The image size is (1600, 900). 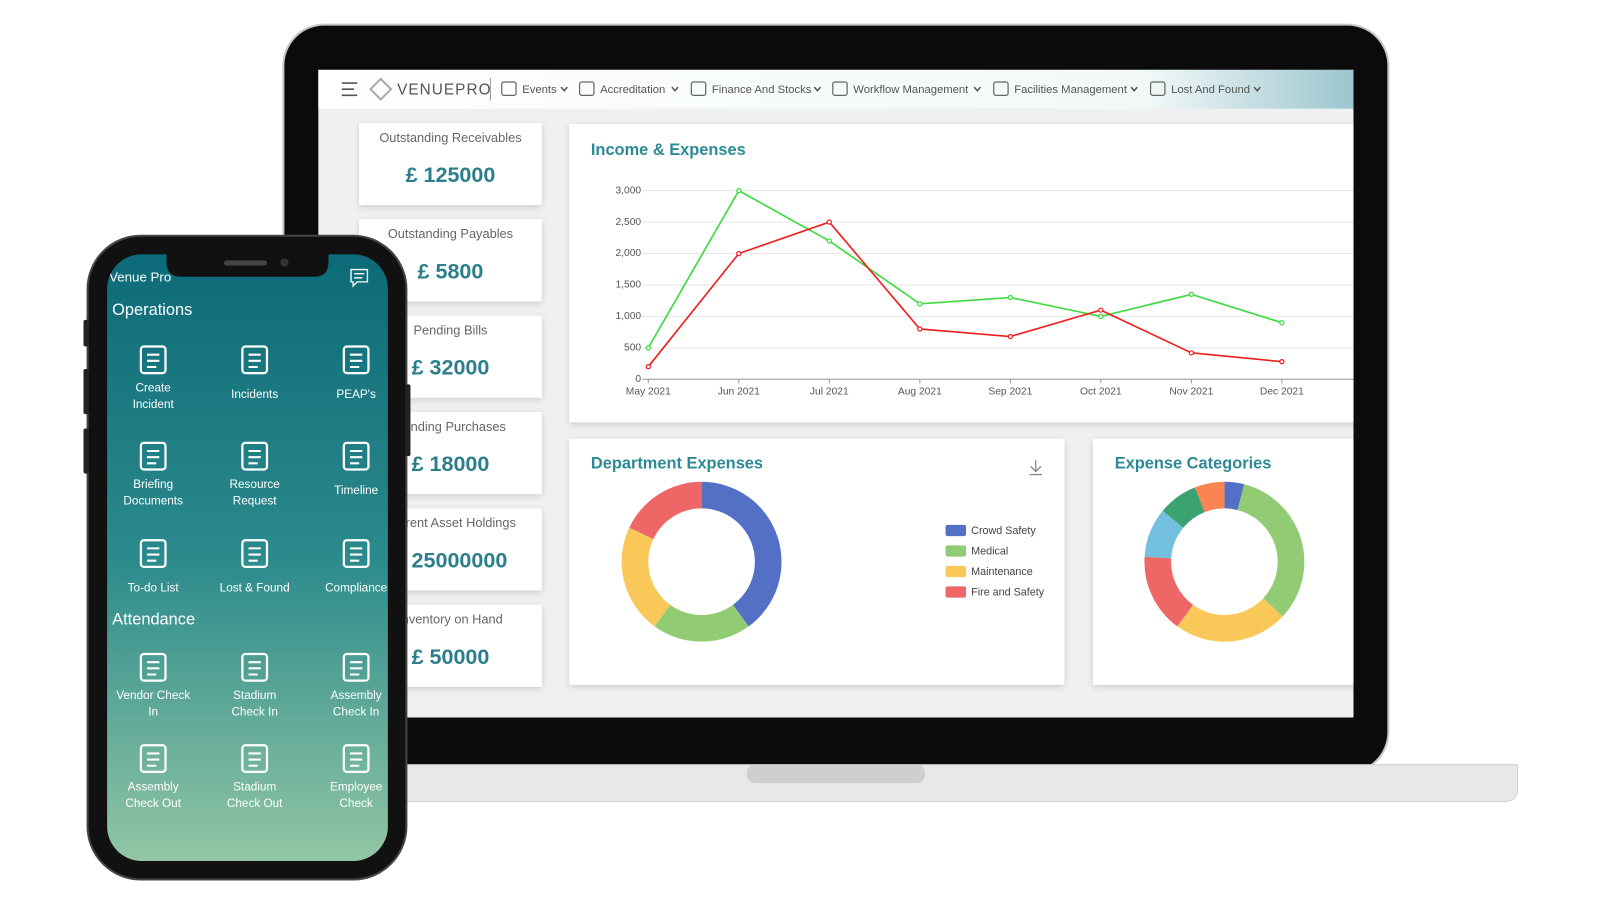 I want to click on menu-label: PEAP's, so click(x=356, y=394).